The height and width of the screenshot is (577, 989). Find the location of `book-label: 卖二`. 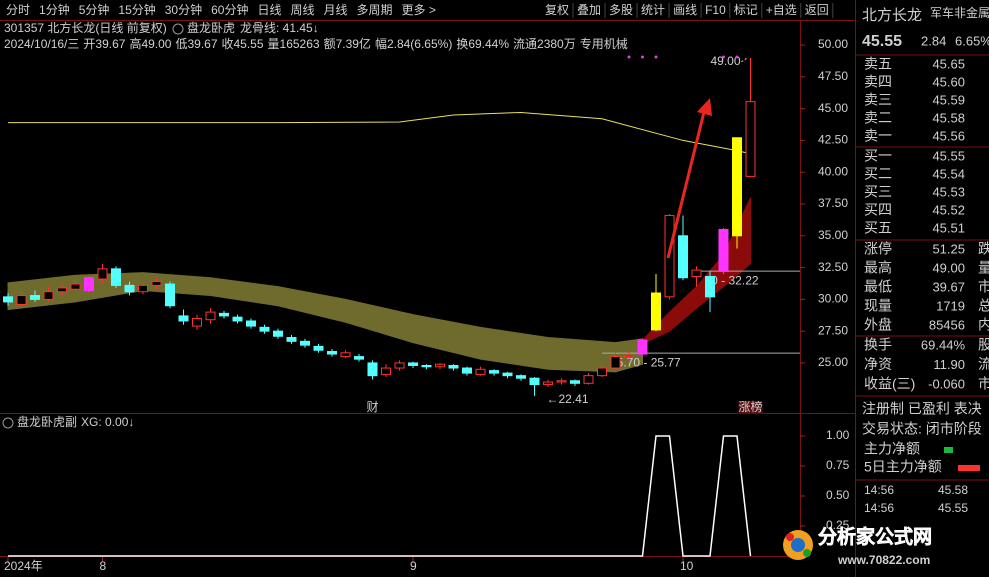

book-label: 卖二 is located at coordinates (878, 118).